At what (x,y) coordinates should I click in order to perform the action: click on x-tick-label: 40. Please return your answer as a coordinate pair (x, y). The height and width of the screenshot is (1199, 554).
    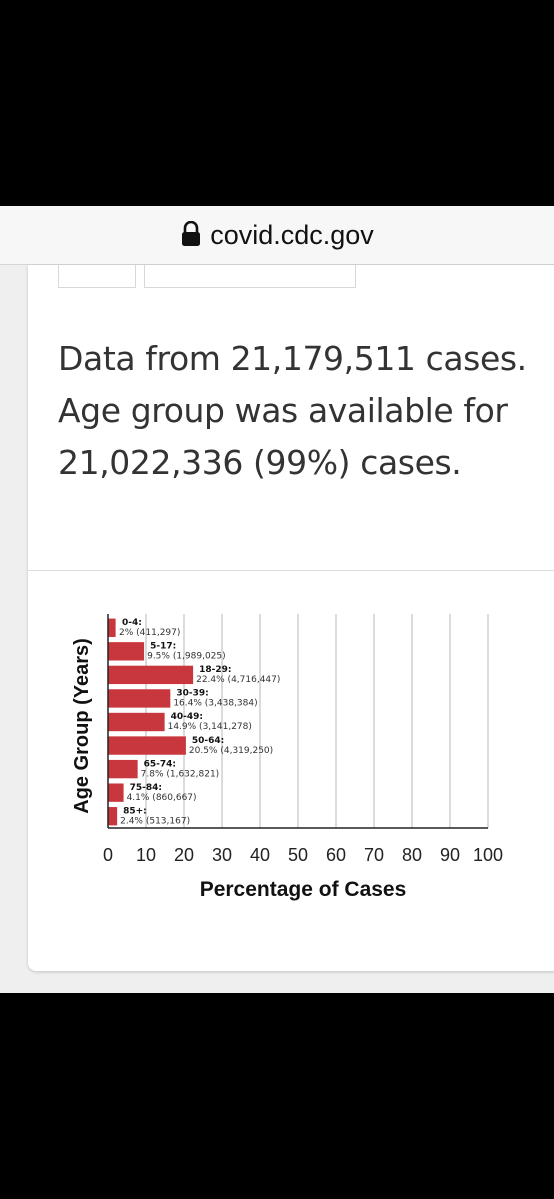
    Looking at the image, I should click on (260, 855).